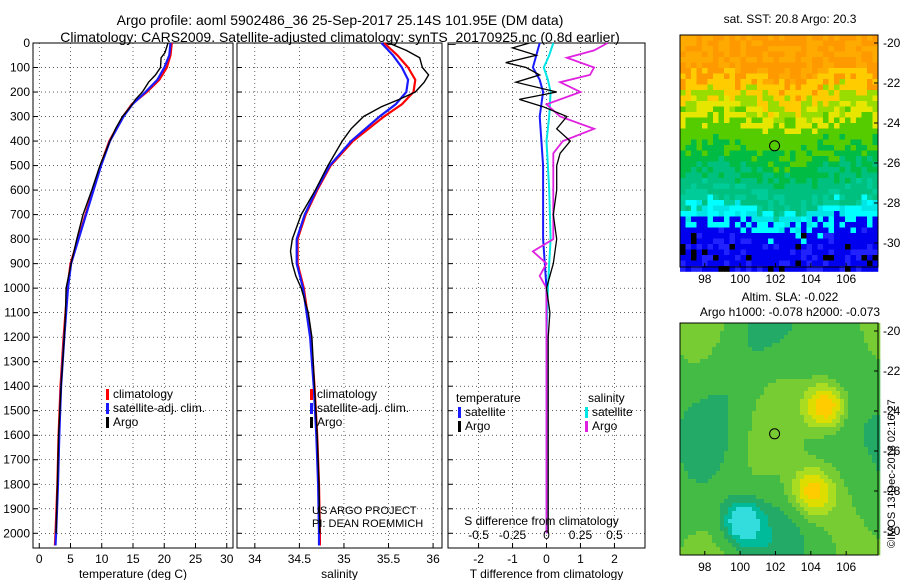 This screenshot has height=580, width=900. What do you see at coordinates (159, 408) in the screenshot?
I see `temperature-legend-label: satellite-adj. clim.` at bounding box center [159, 408].